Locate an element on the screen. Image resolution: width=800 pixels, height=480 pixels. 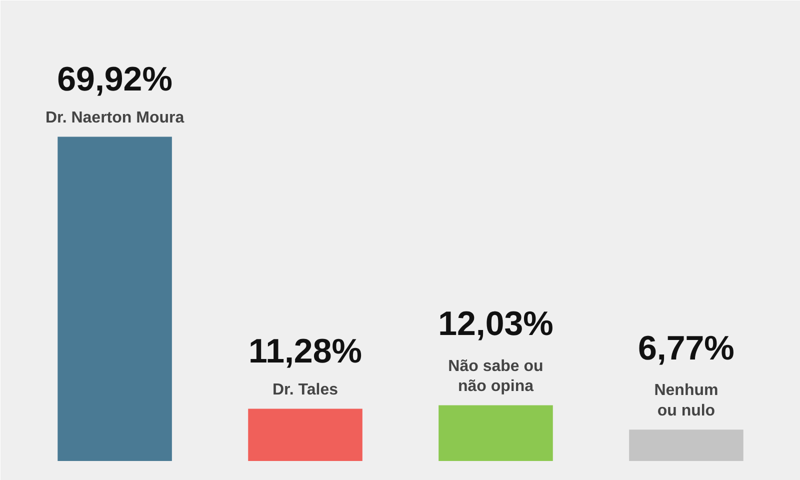
data-label: 69,92% is located at coordinates (114, 79).